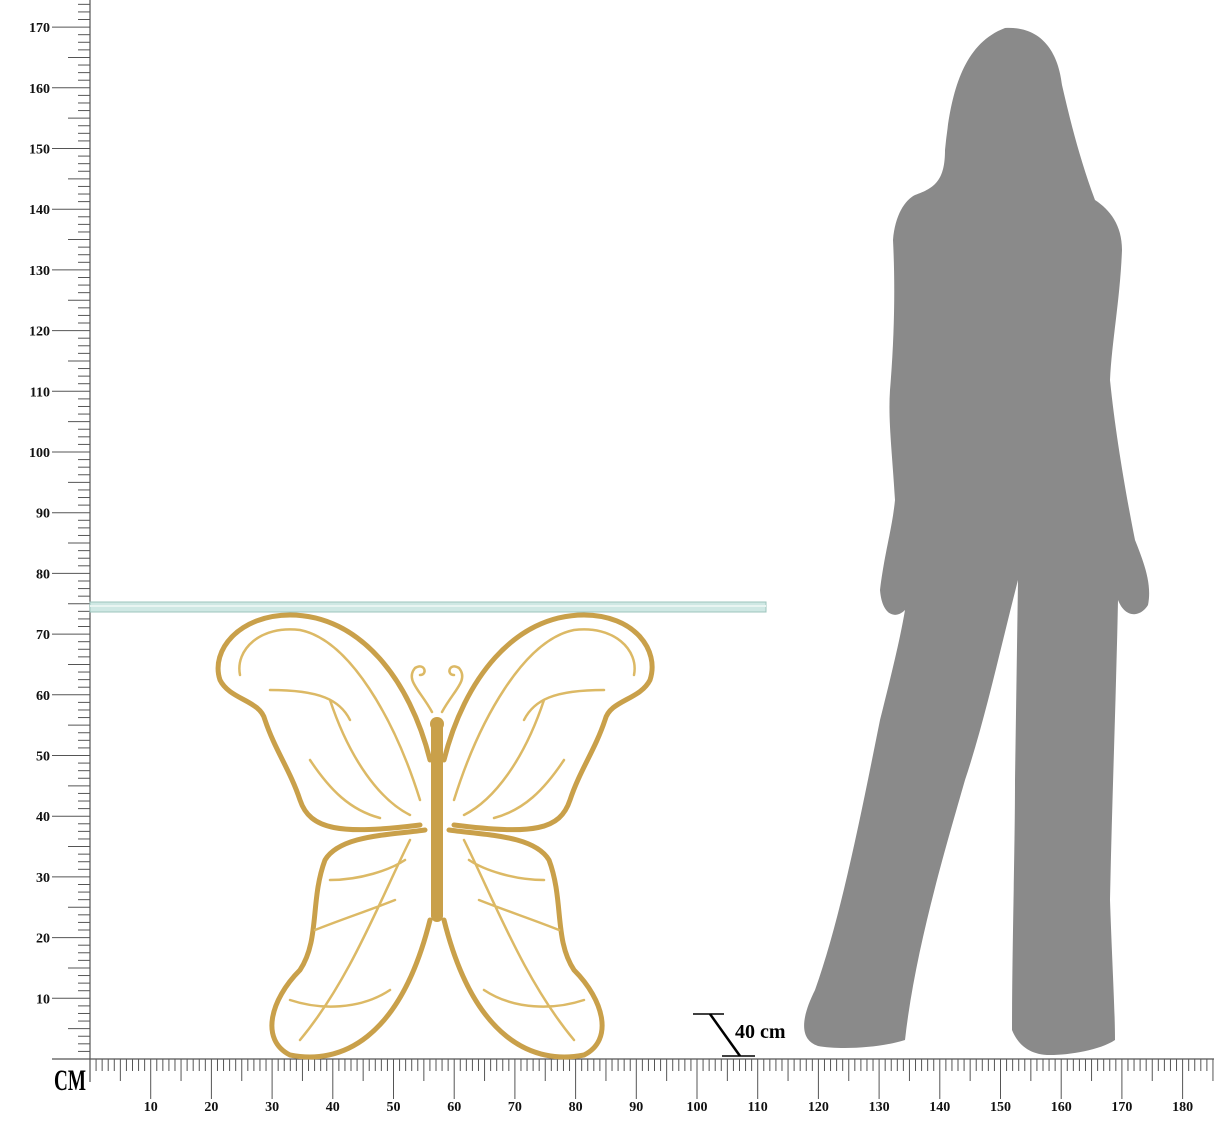  Describe the element at coordinates (452, 689) in the screenshot. I see `antenna-right` at that location.